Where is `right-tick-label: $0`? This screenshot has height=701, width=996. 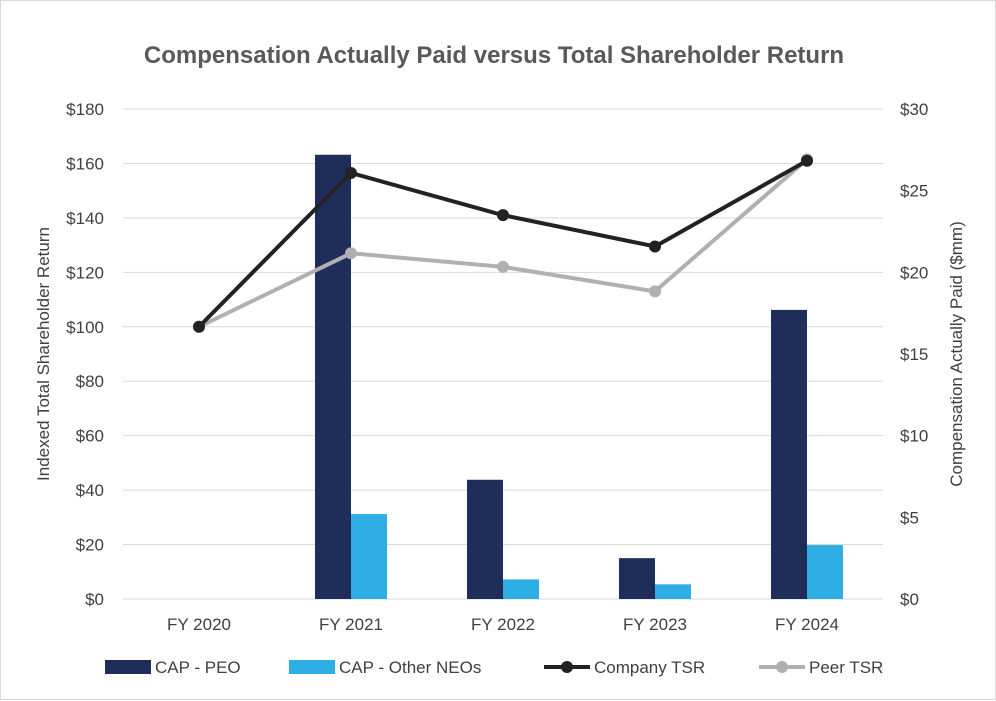 right-tick-label: $0 is located at coordinates (909, 599).